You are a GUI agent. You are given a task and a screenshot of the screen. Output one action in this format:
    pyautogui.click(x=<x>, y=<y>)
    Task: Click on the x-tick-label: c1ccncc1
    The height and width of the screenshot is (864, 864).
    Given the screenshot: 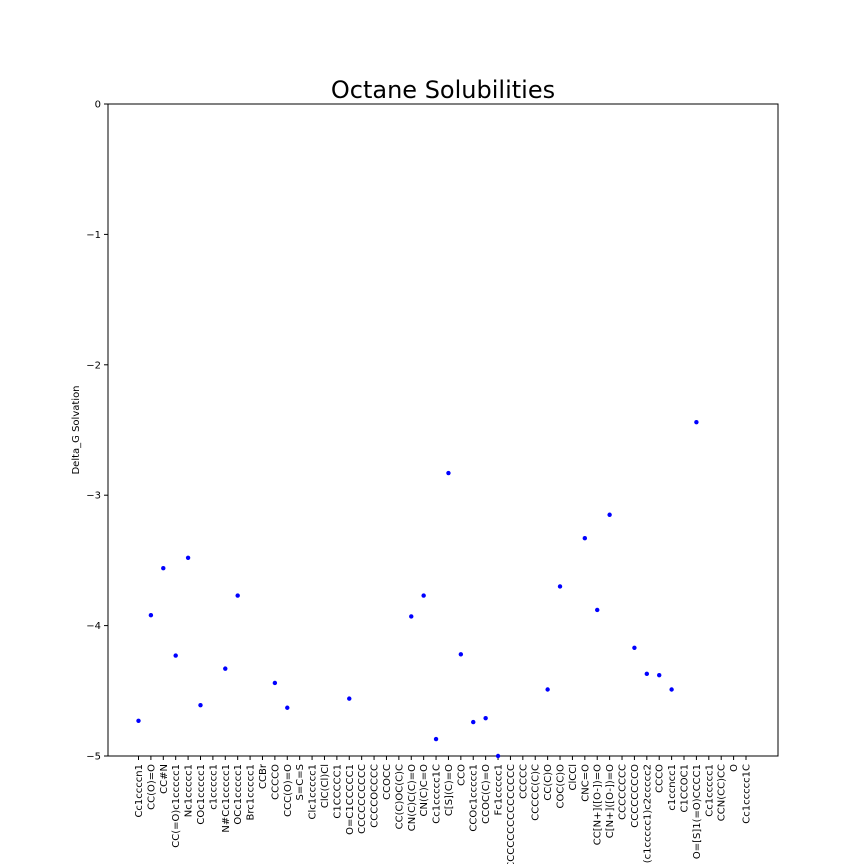 What is the action you would take?
    pyautogui.click(x=672, y=787)
    